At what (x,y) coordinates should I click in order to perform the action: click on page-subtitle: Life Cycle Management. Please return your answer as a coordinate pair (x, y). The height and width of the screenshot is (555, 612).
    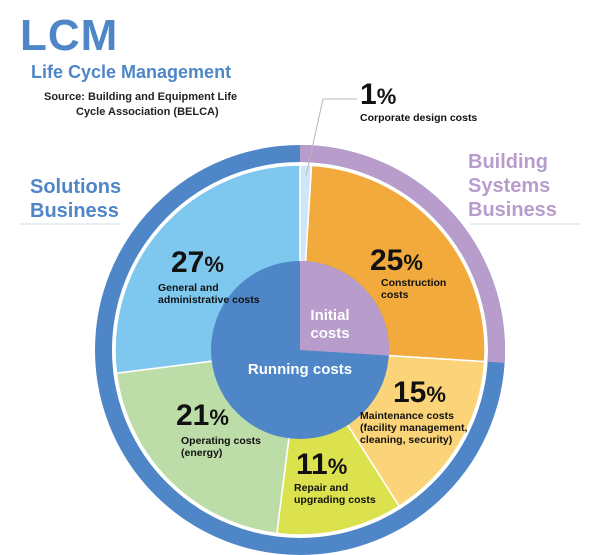
    Looking at the image, I should click on (131, 72).